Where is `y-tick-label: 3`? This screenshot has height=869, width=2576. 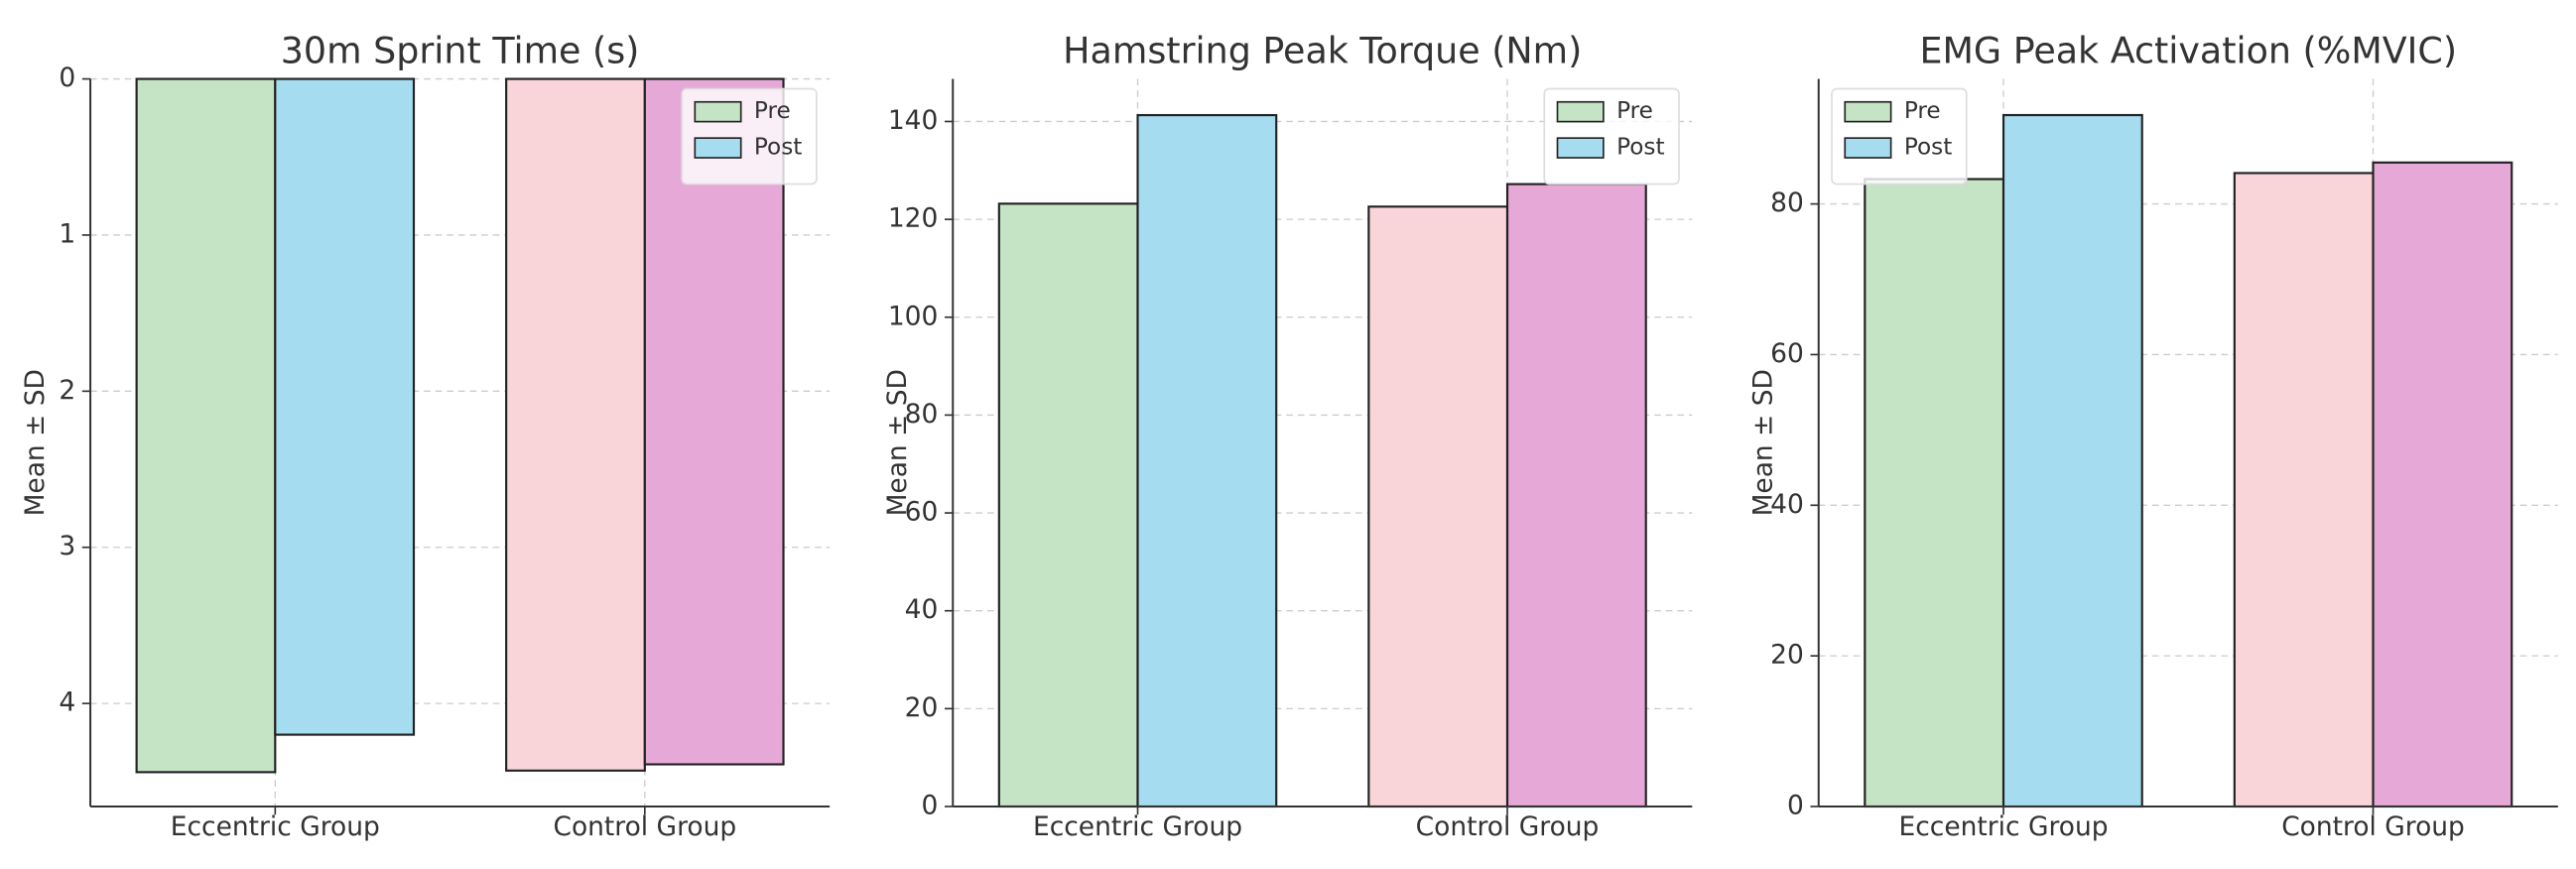 y-tick-label: 3 is located at coordinates (67, 546).